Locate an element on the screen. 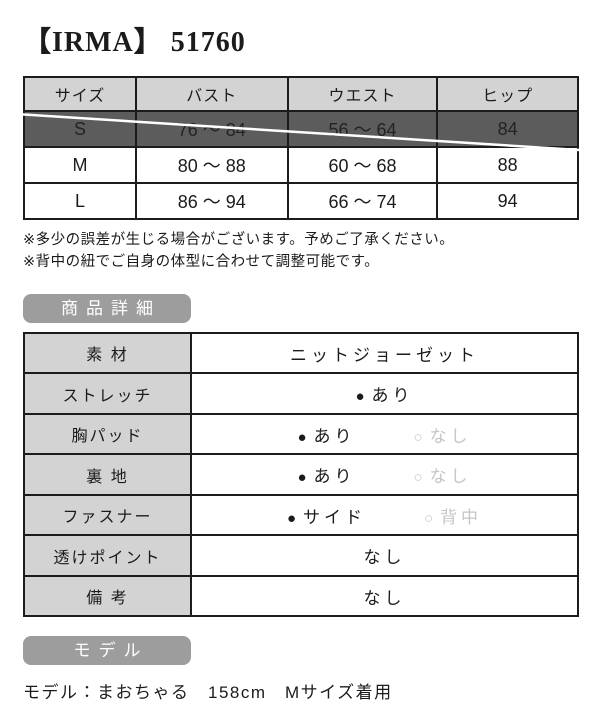 The width and height of the screenshot is (600, 720). detail-label: 透けポイント is located at coordinates (107, 555).